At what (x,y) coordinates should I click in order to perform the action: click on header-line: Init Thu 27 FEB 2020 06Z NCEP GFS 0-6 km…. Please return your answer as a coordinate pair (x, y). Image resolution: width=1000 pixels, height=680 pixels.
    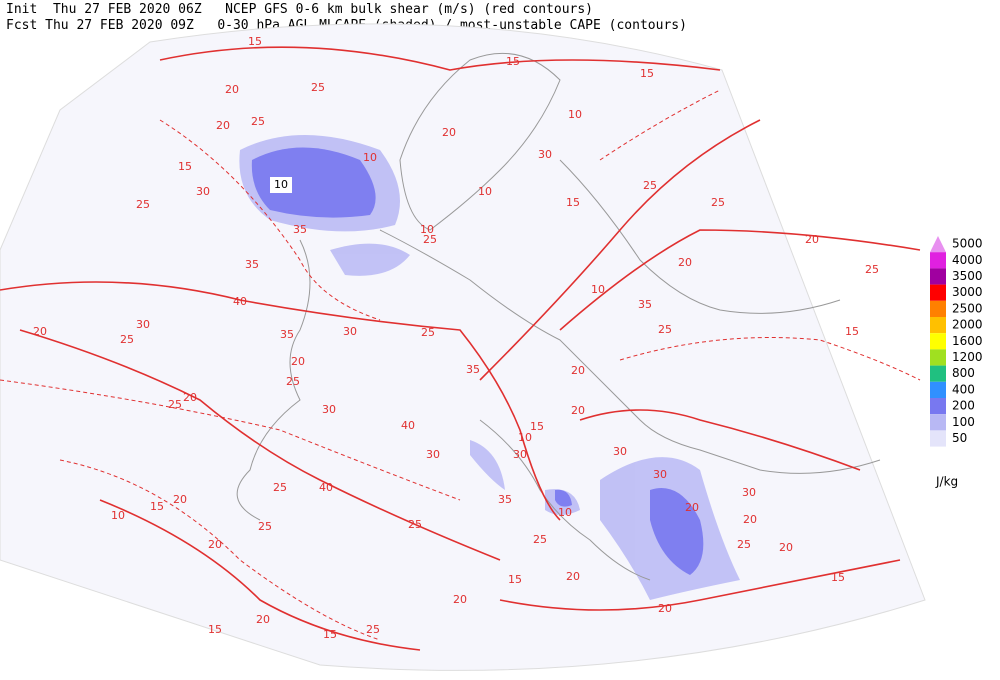
    Looking at the image, I should click on (299, 9).